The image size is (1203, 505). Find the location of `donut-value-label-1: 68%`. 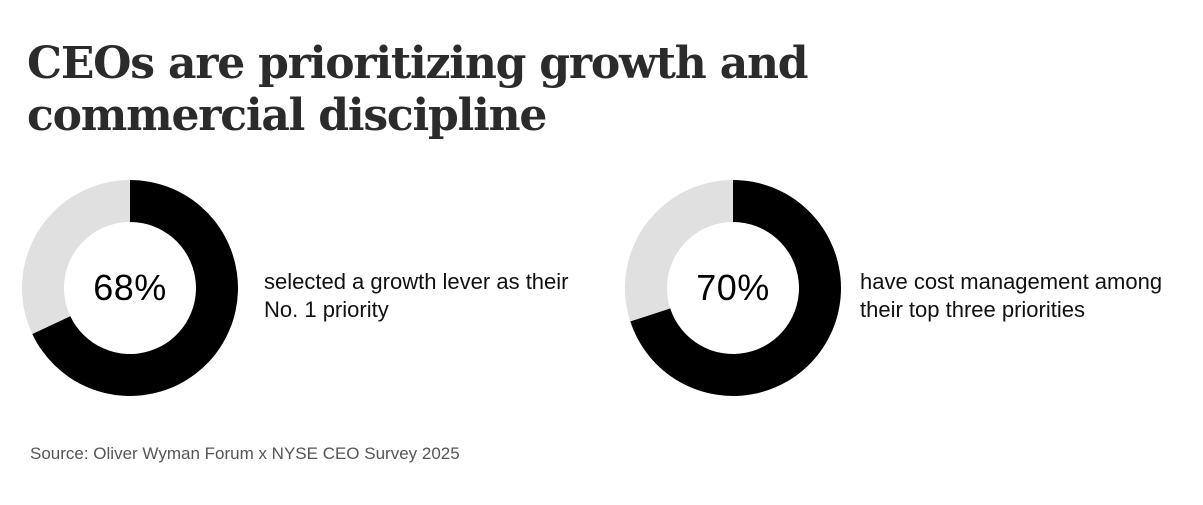

donut-value-label-1: 68% is located at coordinates (130, 287).